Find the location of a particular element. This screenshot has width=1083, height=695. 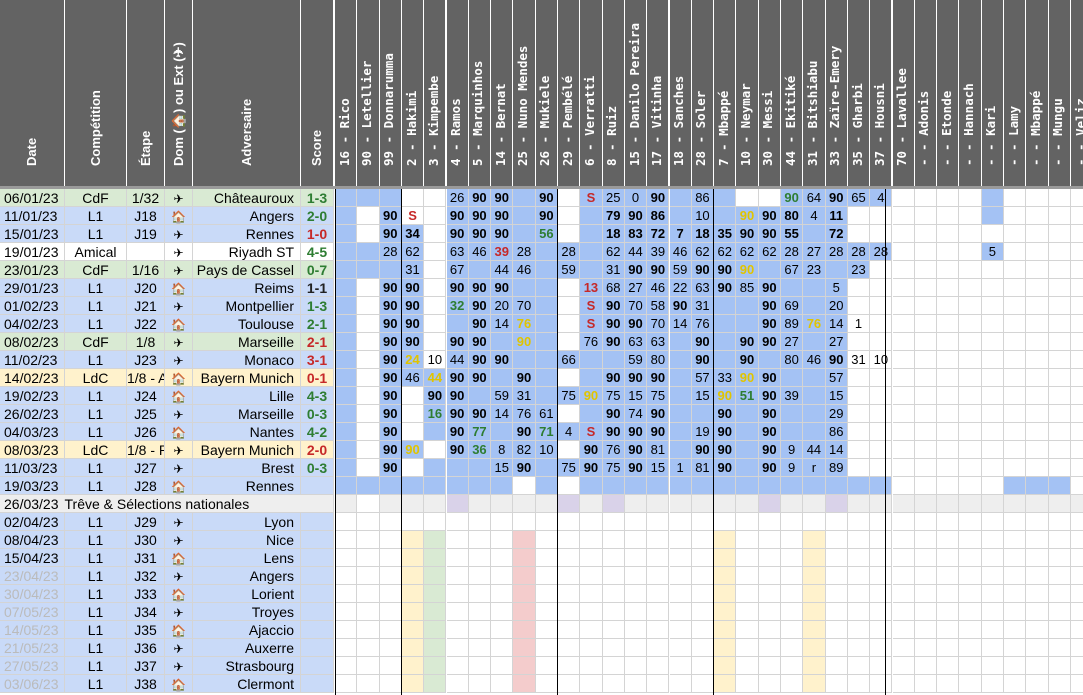

match-cell-opponent: Toulouse is located at coordinates (247, 324).